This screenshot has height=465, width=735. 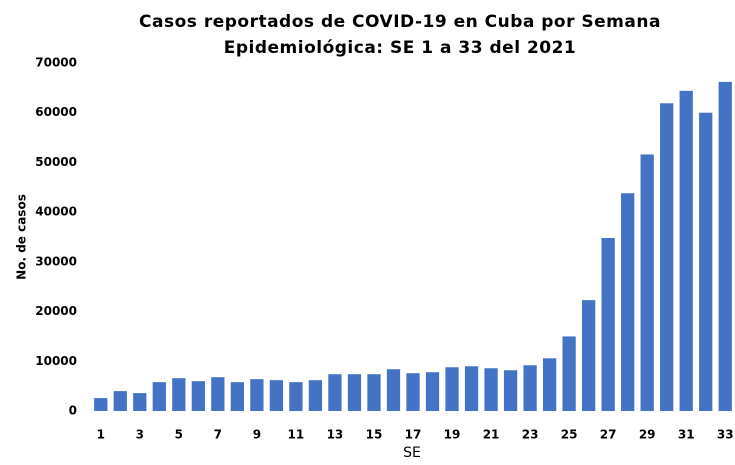 I want to click on y-tick-label: 20000, so click(x=56, y=311).